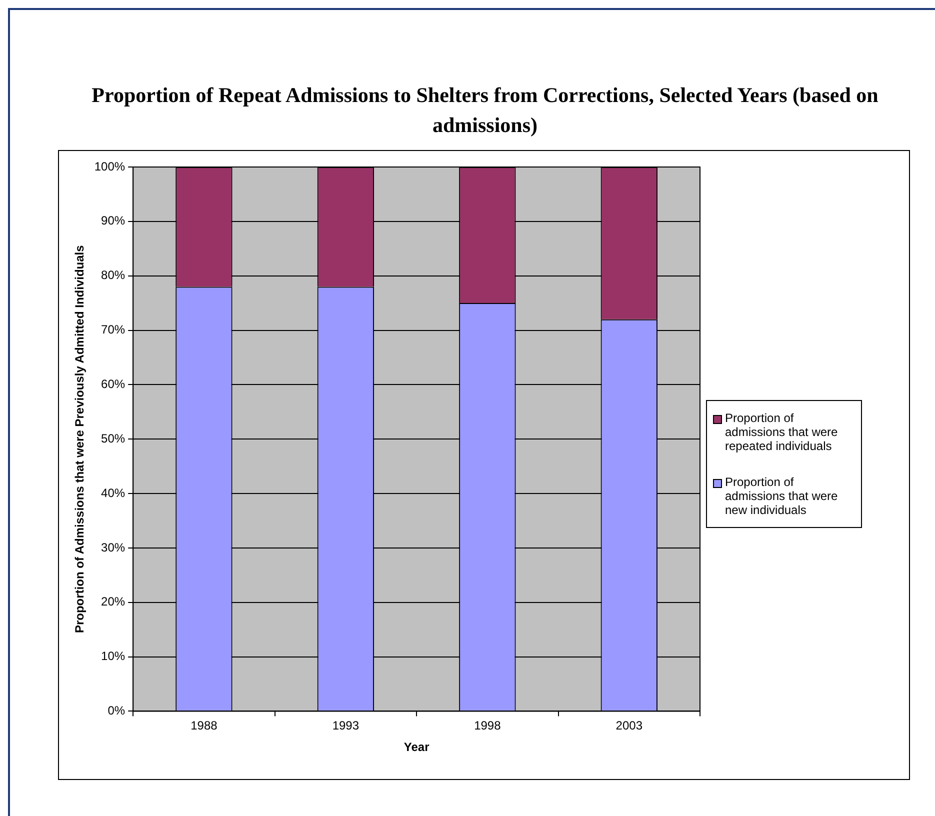  Describe the element at coordinates (346, 725) in the screenshot. I see `x-tick-label: 1993` at that location.